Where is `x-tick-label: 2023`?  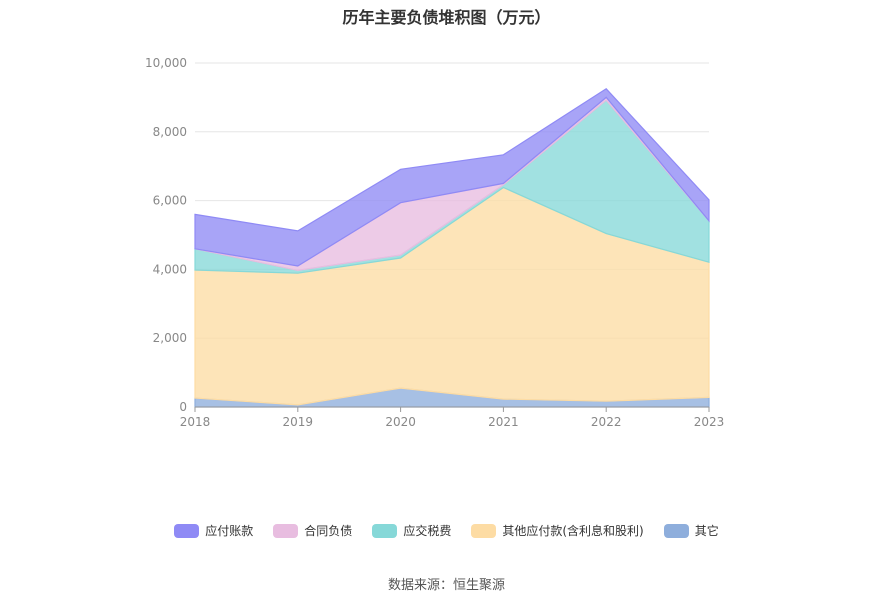
x-tick-label: 2023 is located at coordinates (709, 422).